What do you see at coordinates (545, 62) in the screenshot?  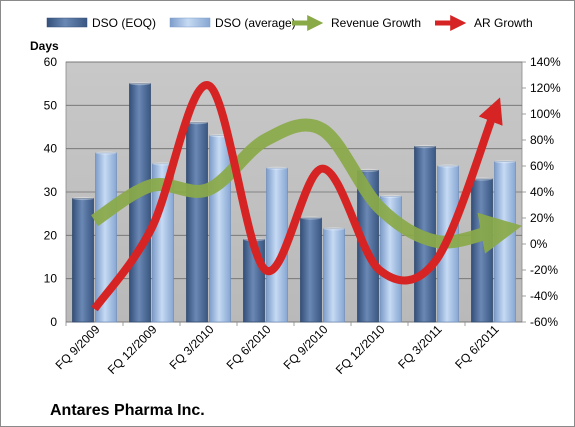 I see `y-right-tick-label: 140%` at bounding box center [545, 62].